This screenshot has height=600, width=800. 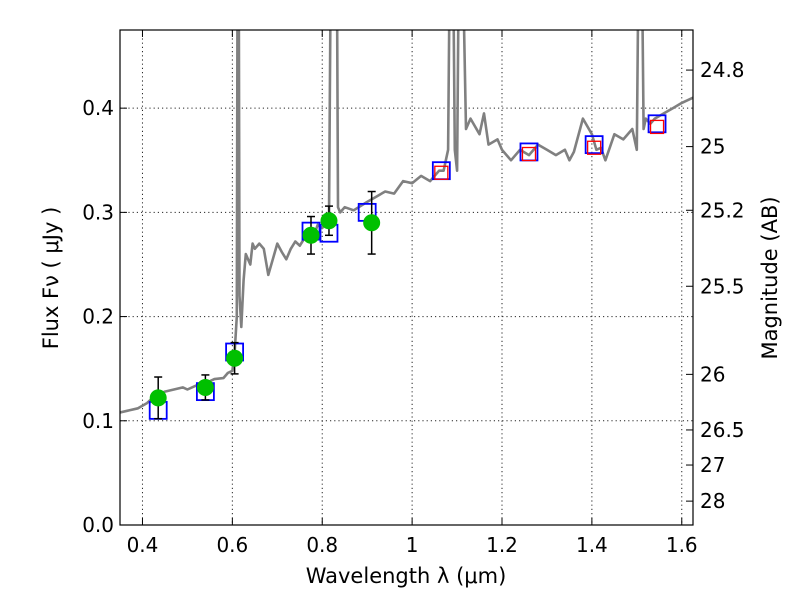 What do you see at coordinates (712, 374) in the screenshot?
I see `mag-tick-label: 26` at bounding box center [712, 374].